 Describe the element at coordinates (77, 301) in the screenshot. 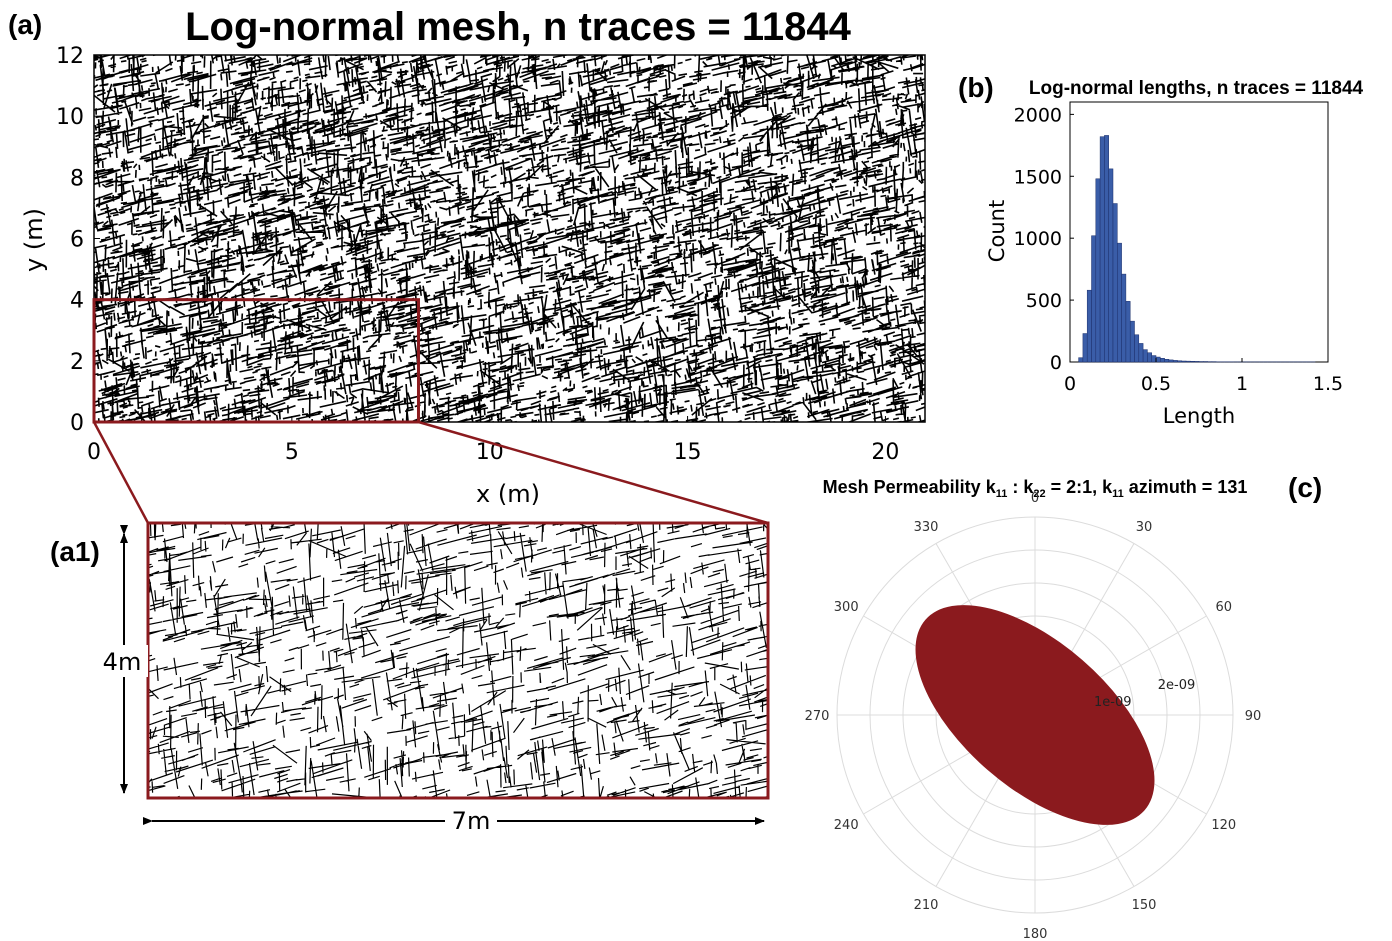

I see `y-tick-label: 4` at that location.